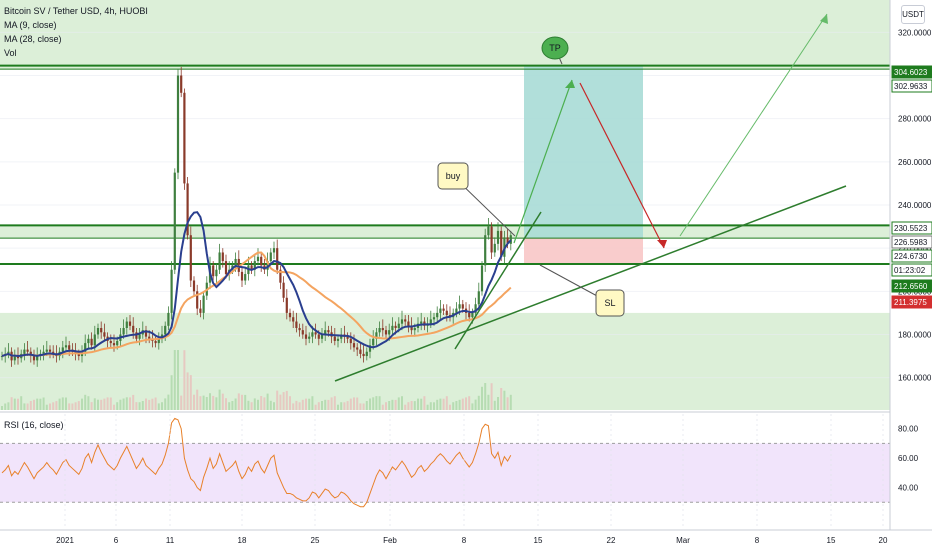 Image resolution: width=932 pixels, height=550 pixels. Describe the element at coordinates (908, 429) in the screenshot. I see `rsi-tick-label: 80.00` at that location.